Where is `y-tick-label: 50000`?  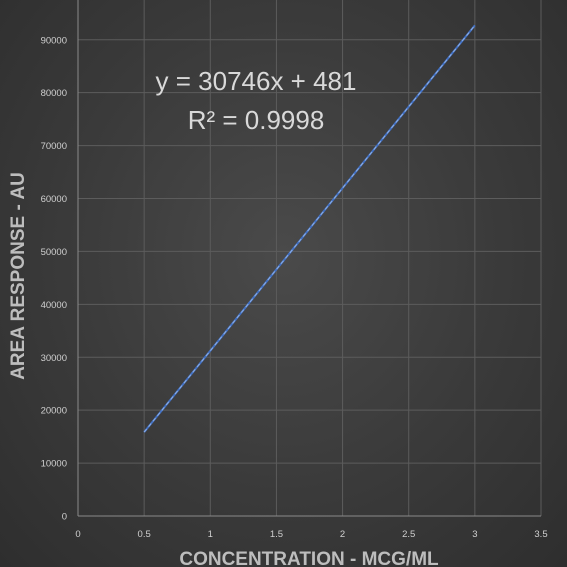
y-tick-label: 50000 is located at coordinates (54, 252).